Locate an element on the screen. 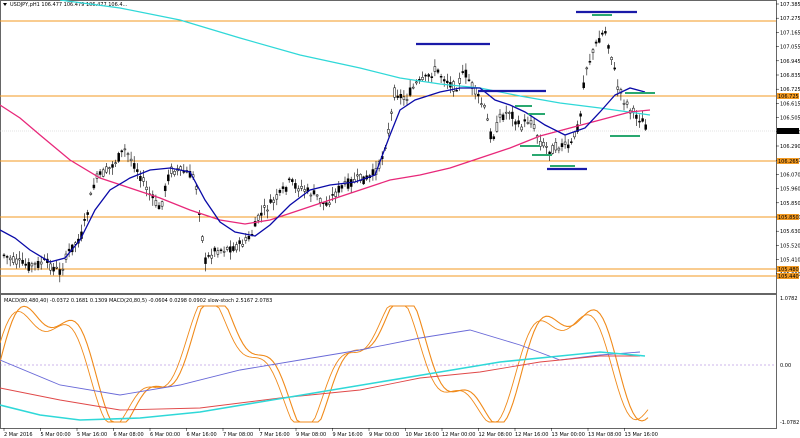  macd-histogram-line is located at coordinates (323, 386).